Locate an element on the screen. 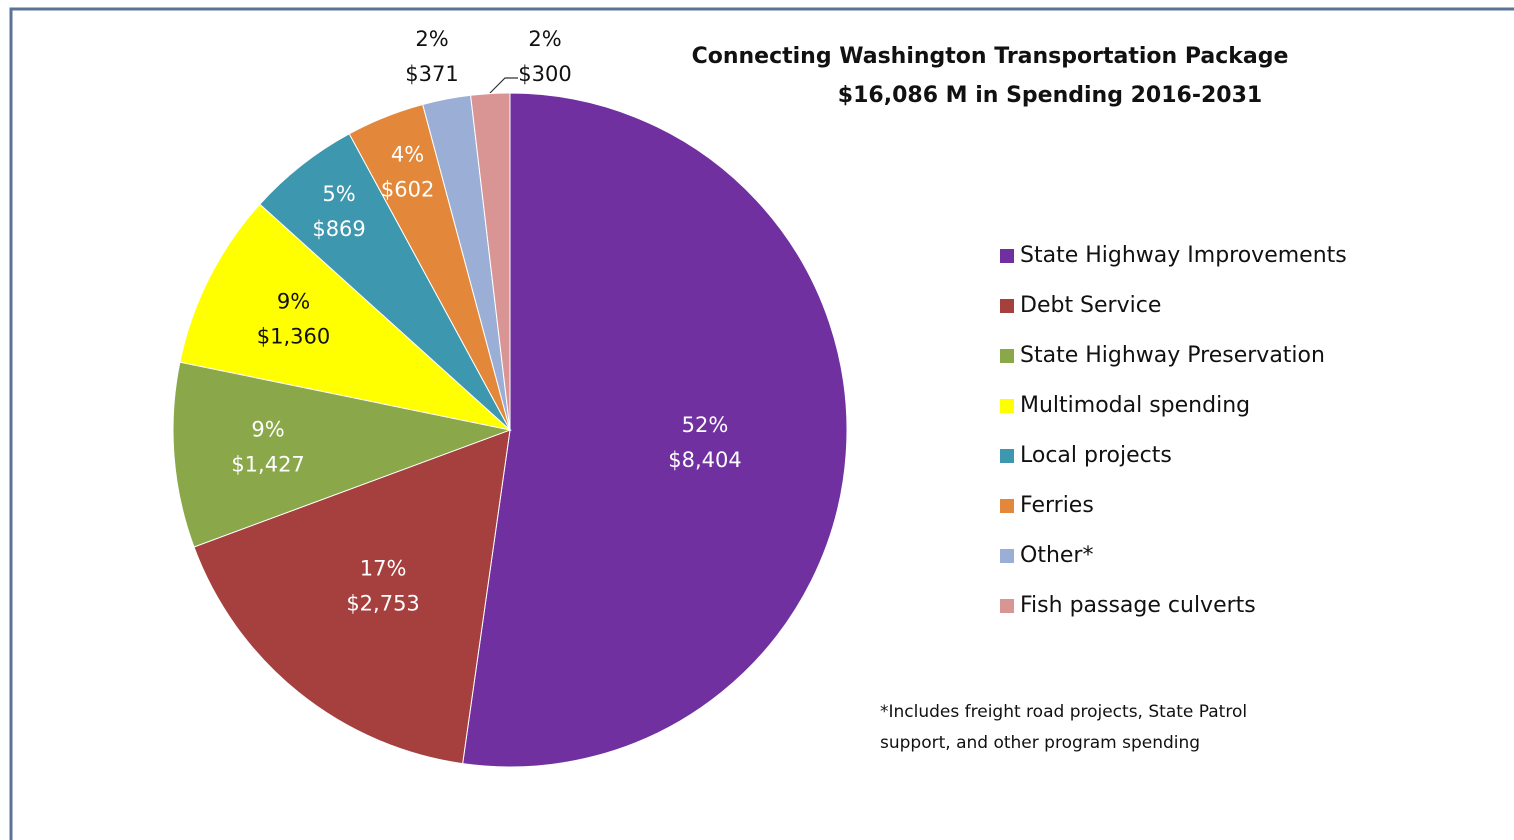 This screenshot has width=1514, height=840. legend-label: Multimodal spending is located at coordinates (1135, 405).